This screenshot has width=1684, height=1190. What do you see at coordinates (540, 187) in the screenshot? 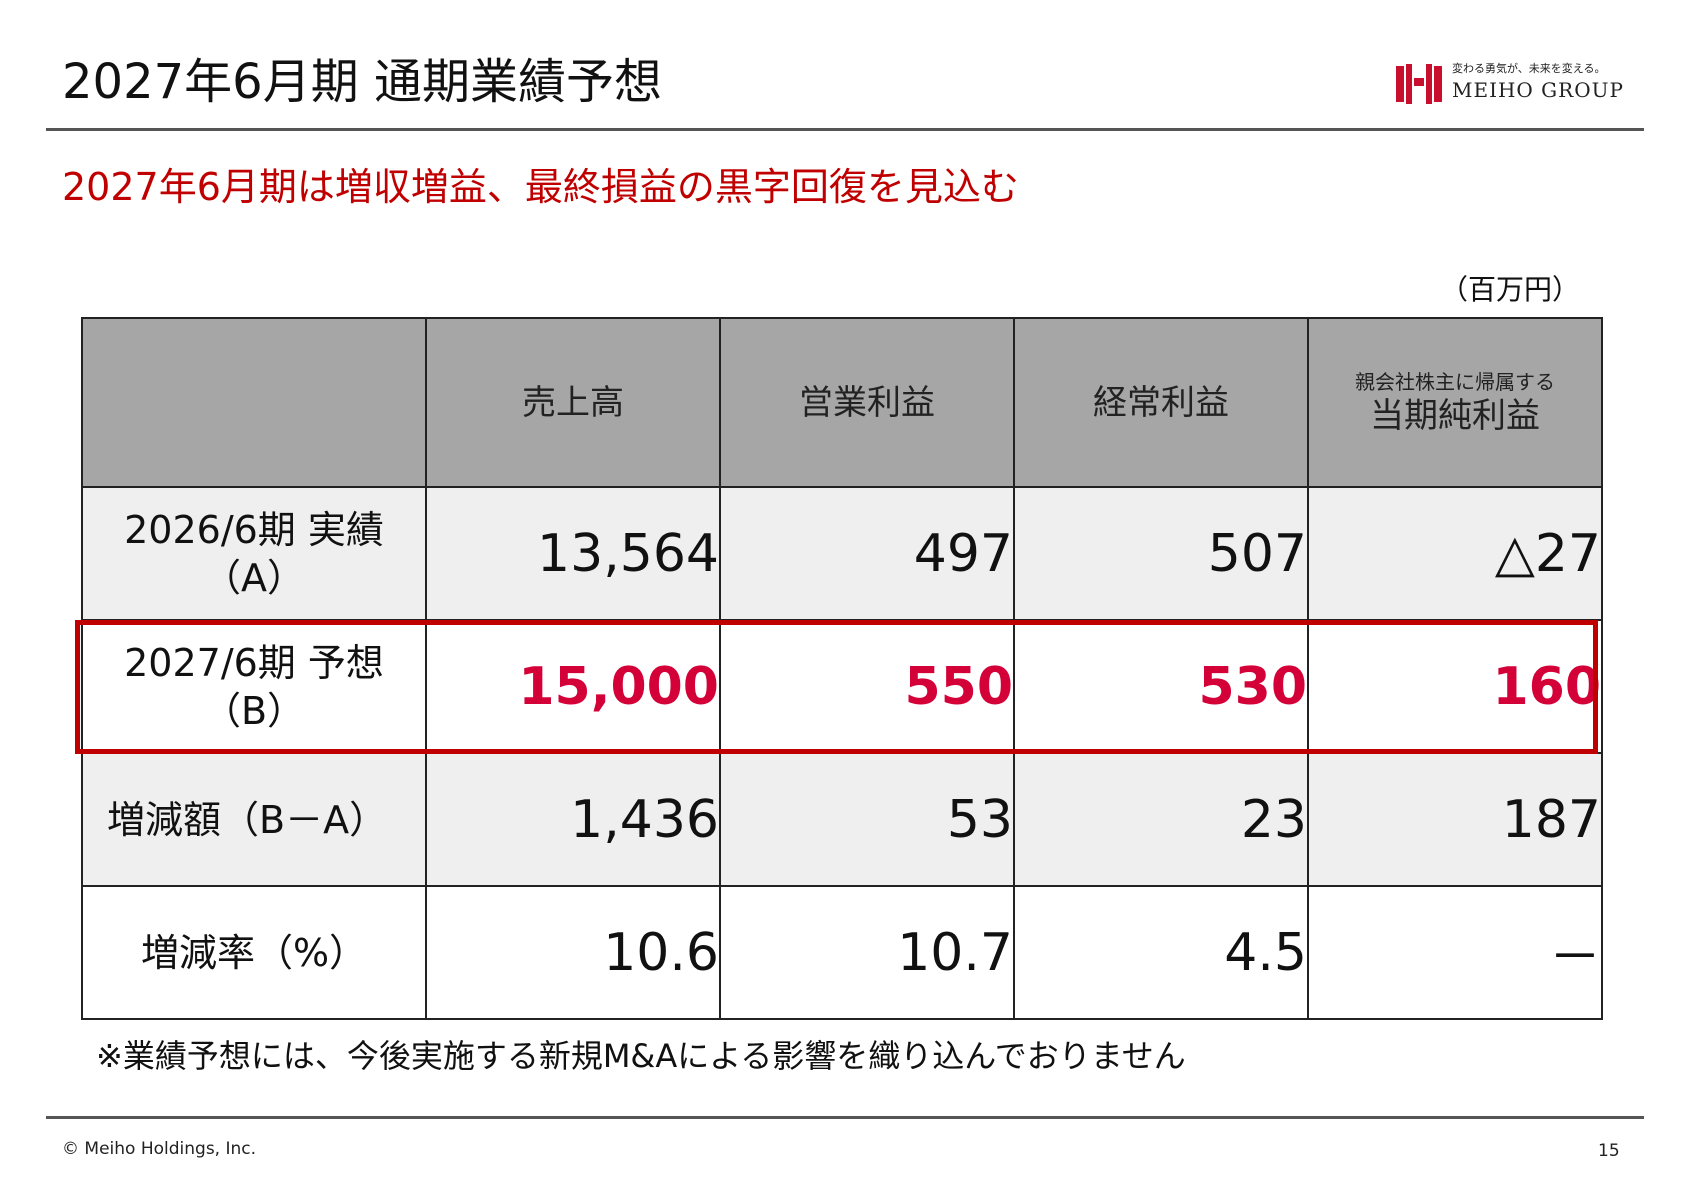
I see `headline-message: 2027年6月期は増収増益、最終損益の黒字回復を見込む` at bounding box center [540, 187].